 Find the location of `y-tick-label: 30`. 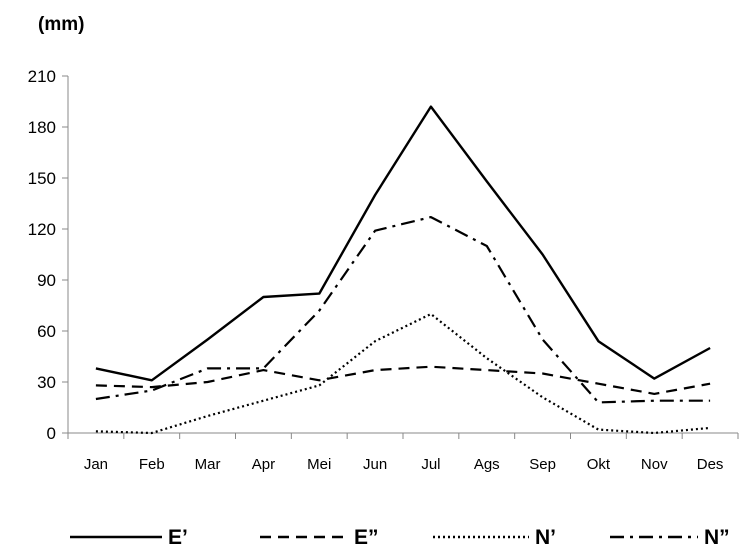

y-tick-label: 30 is located at coordinates (46, 382).